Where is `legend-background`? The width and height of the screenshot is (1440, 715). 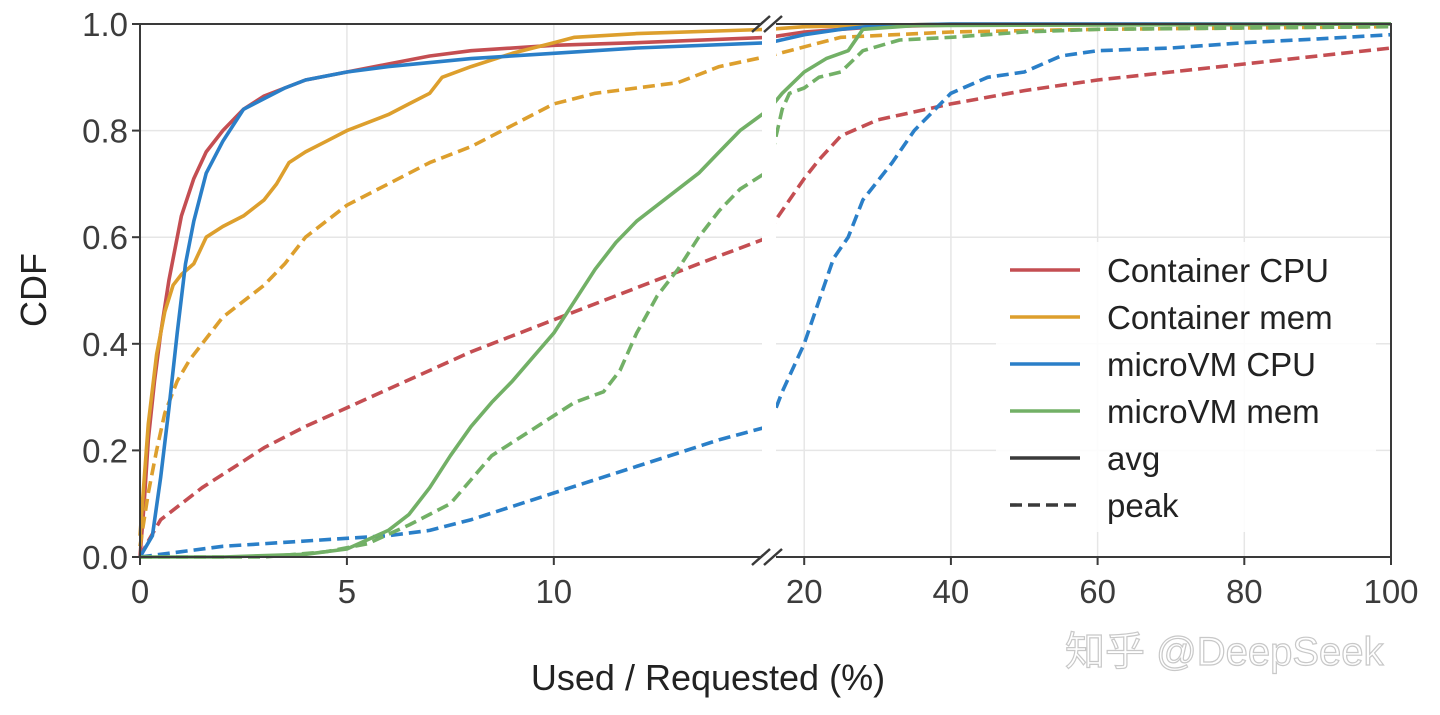
legend-background is located at coordinates (1186, 387).